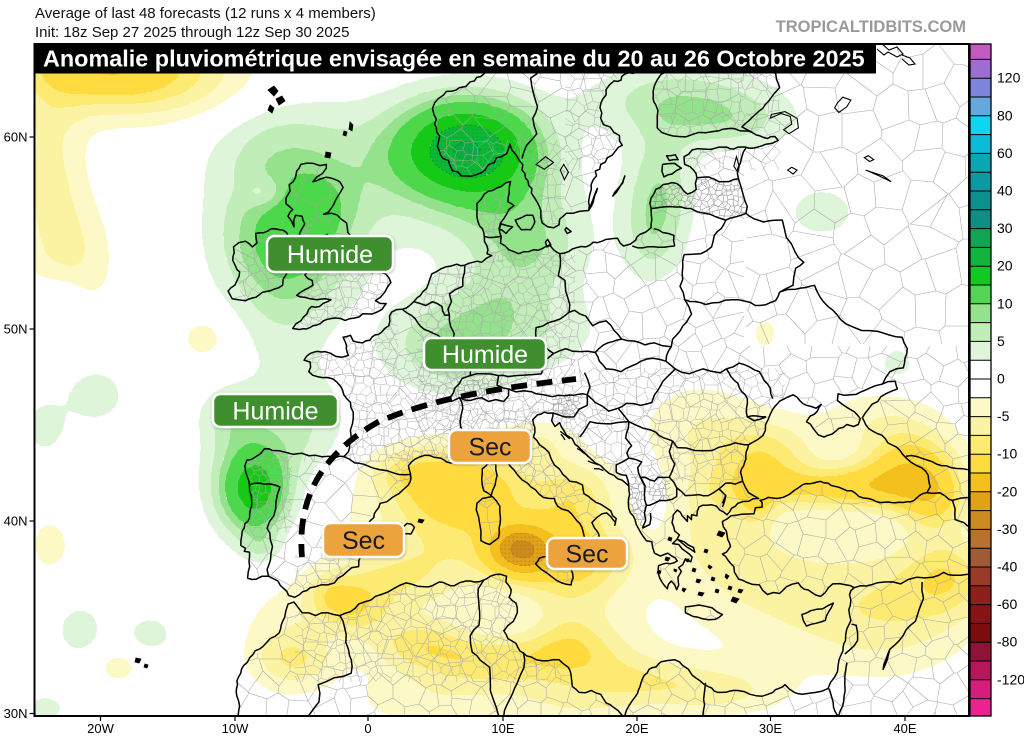  What do you see at coordinates (1007, 529) in the screenshot?
I see `svg-text: -30` at bounding box center [1007, 529].